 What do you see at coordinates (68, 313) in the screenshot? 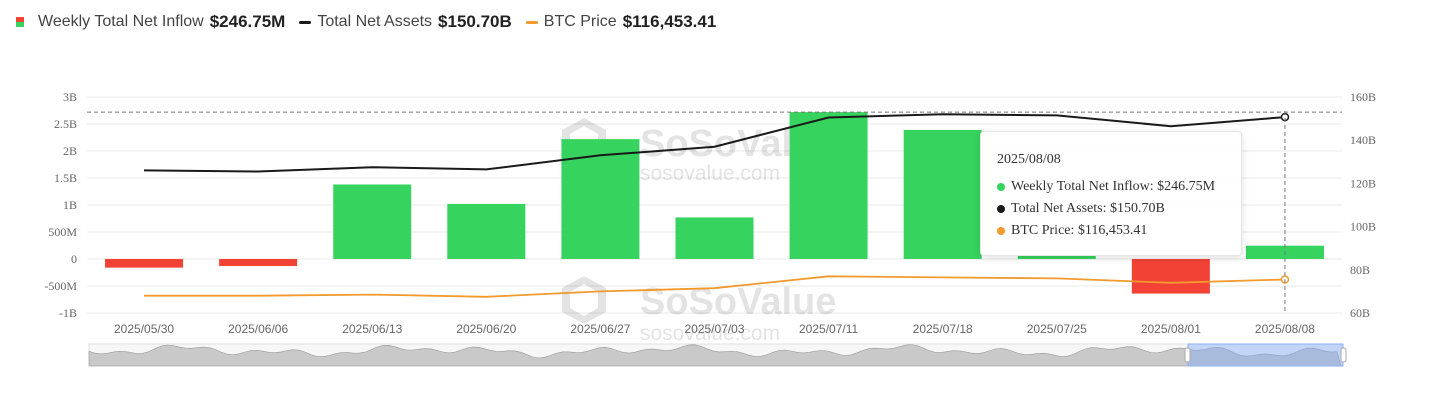
I see `left-axis-tick-label: -1B` at bounding box center [68, 313].